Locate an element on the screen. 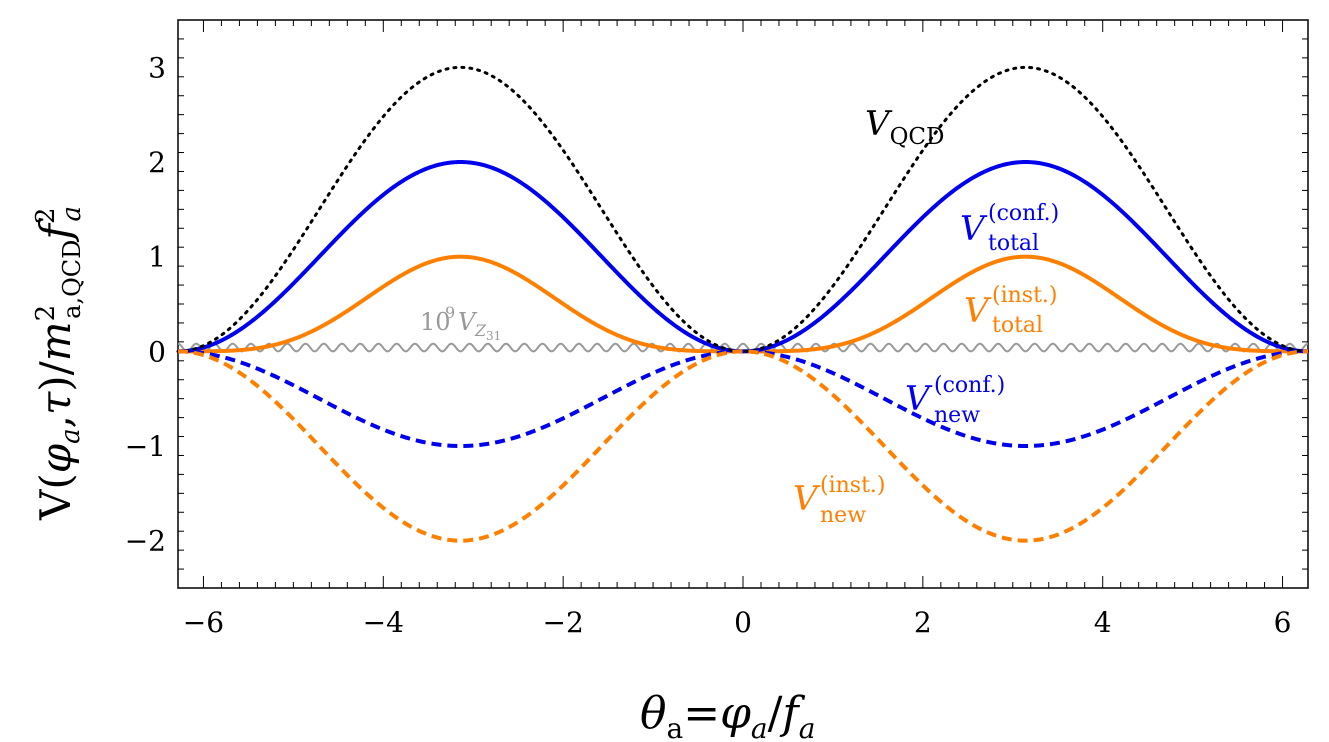 The height and width of the screenshot is (742, 1329). y-tick-label: 2 is located at coordinates (157, 162).